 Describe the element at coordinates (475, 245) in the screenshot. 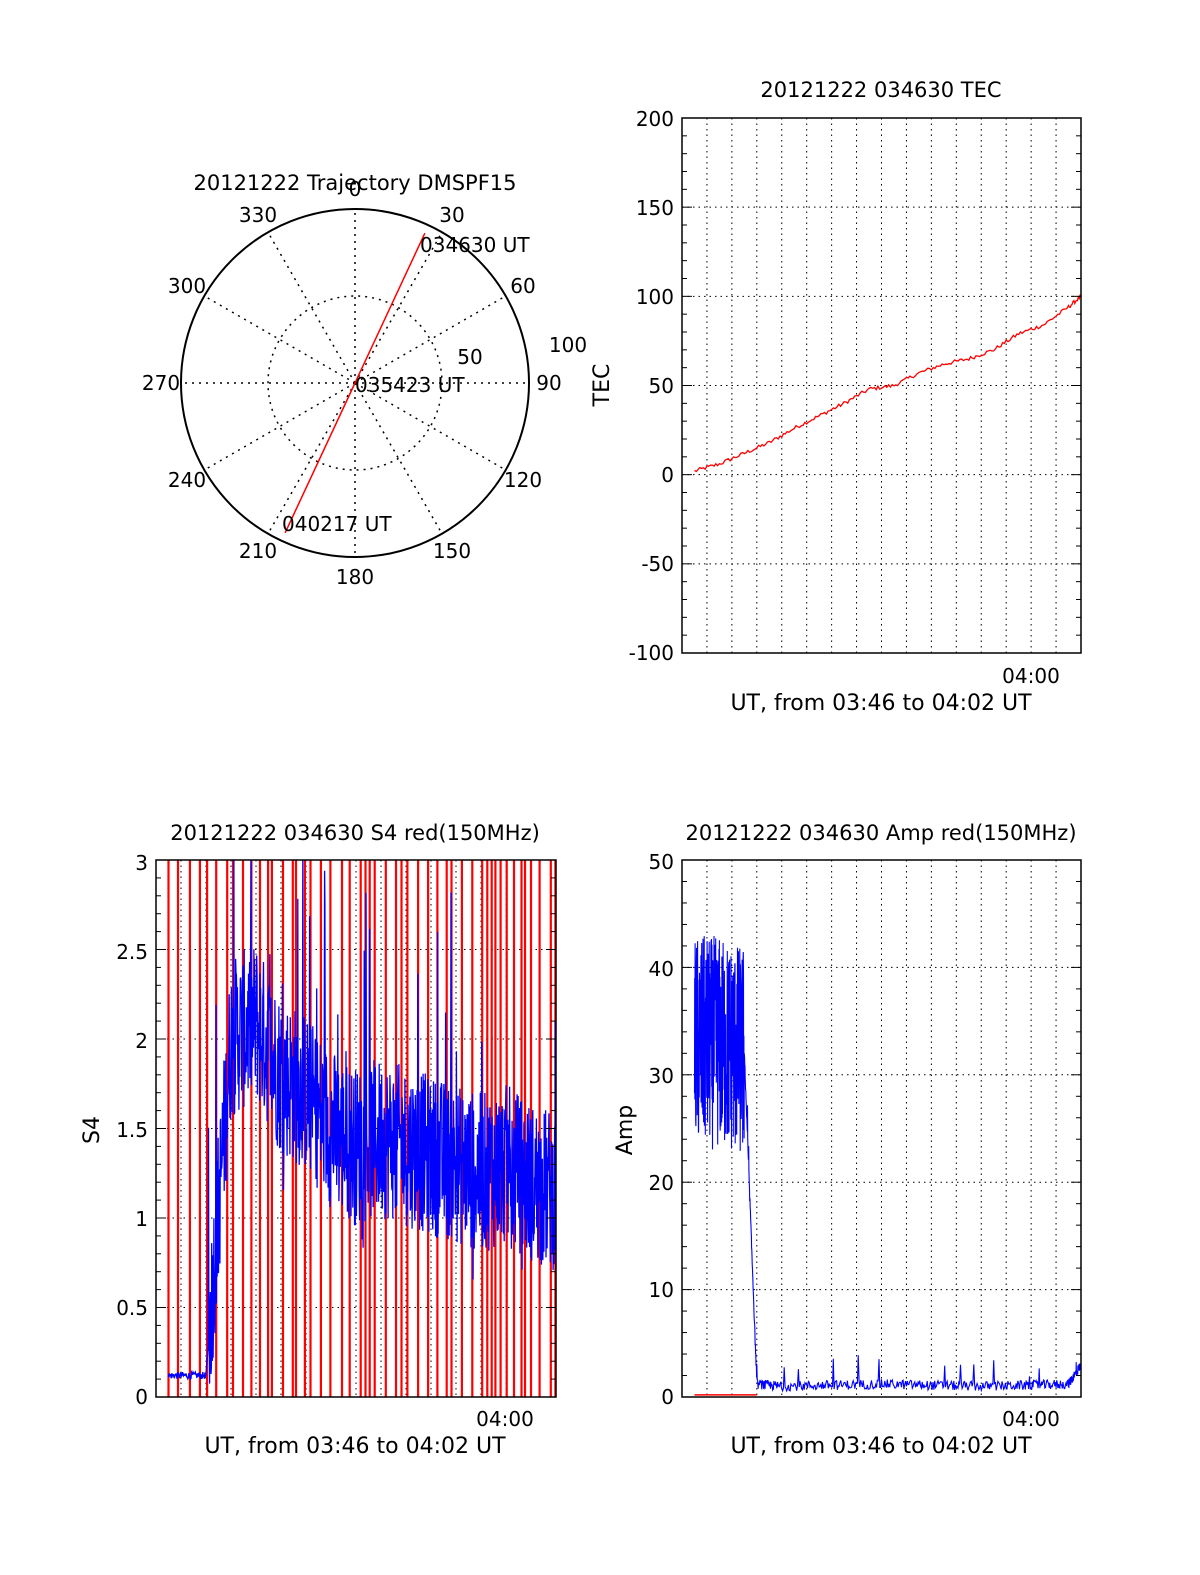

I see `trajectory-start-label: 034630 UT` at that location.